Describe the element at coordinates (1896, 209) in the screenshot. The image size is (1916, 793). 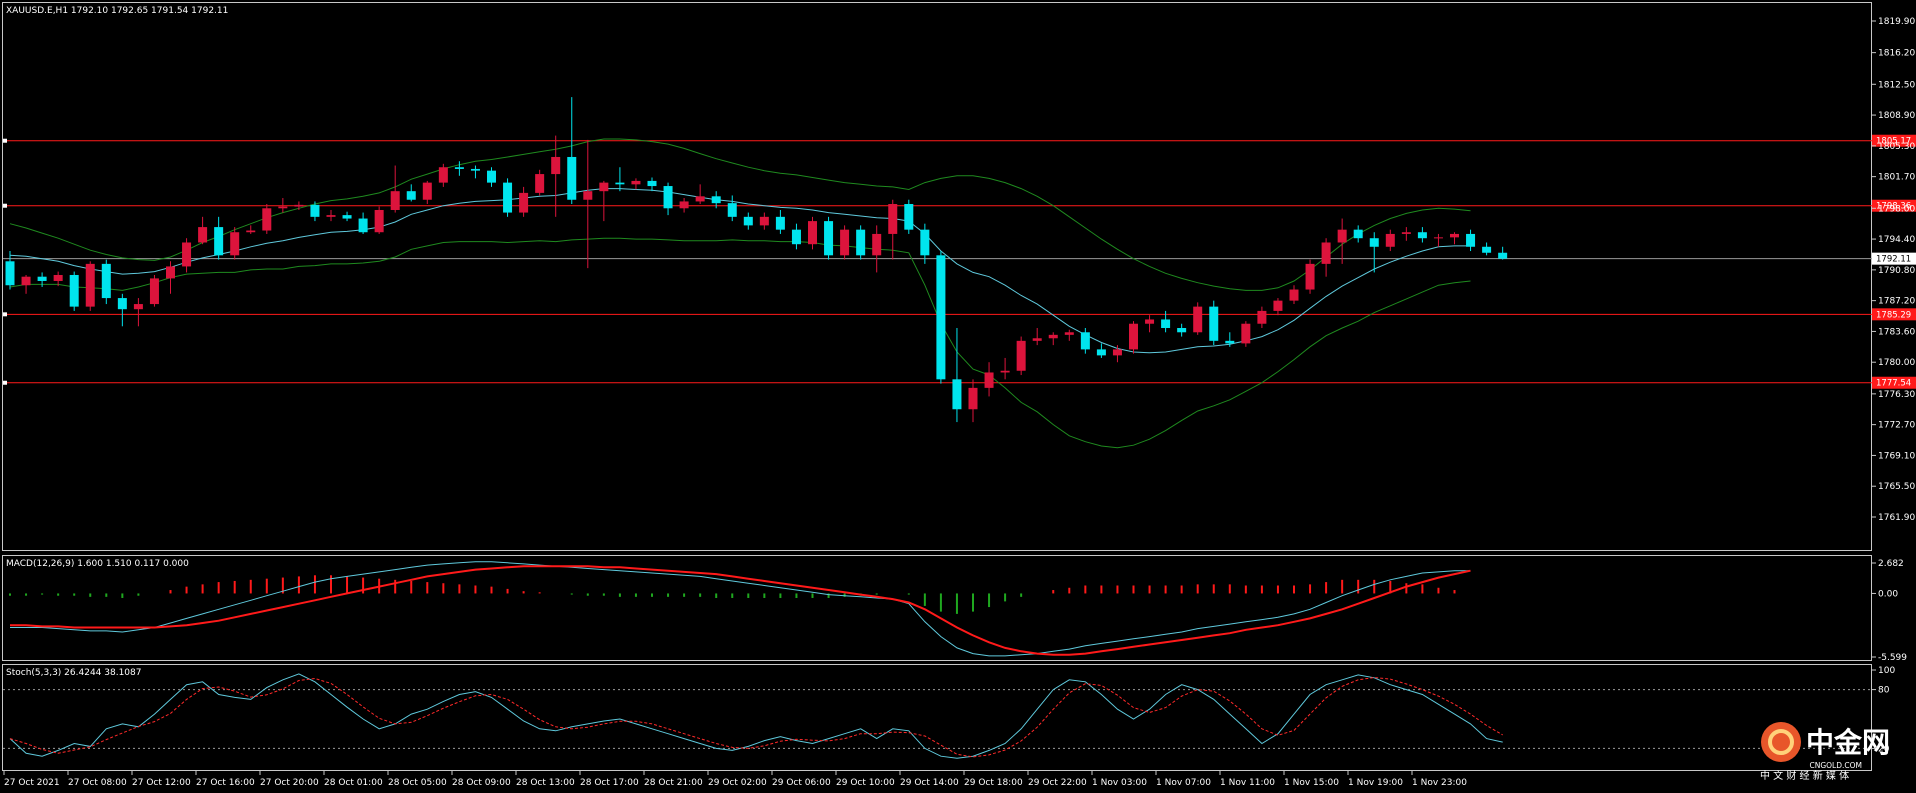
I see `price-tick-label: 1798.00` at that location.